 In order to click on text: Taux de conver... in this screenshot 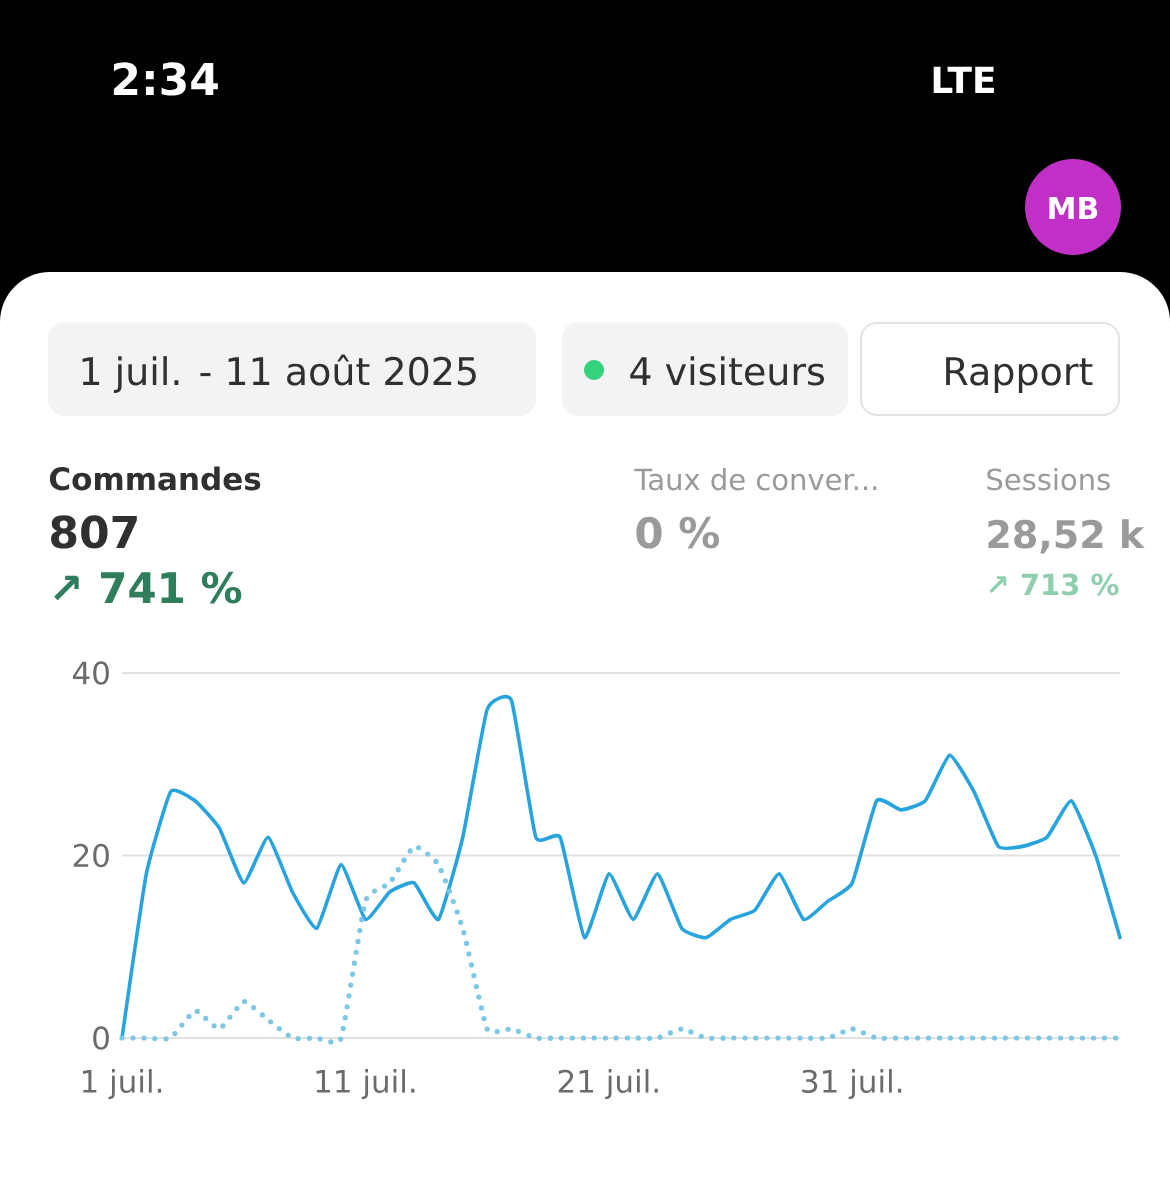, I will do `click(755, 479)`.